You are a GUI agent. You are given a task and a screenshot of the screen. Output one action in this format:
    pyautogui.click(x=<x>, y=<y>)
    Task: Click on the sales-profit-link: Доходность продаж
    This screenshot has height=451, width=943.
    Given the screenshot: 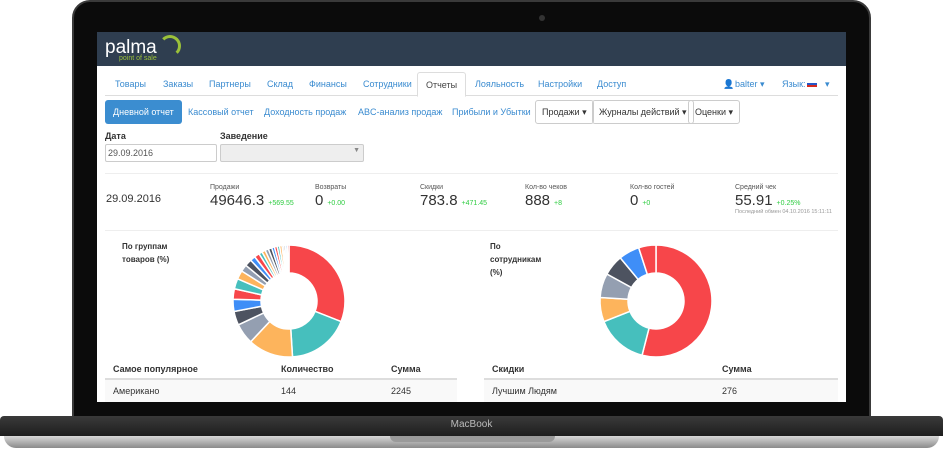 What is the action you would take?
    pyautogui.click(x=305, y=112)
    